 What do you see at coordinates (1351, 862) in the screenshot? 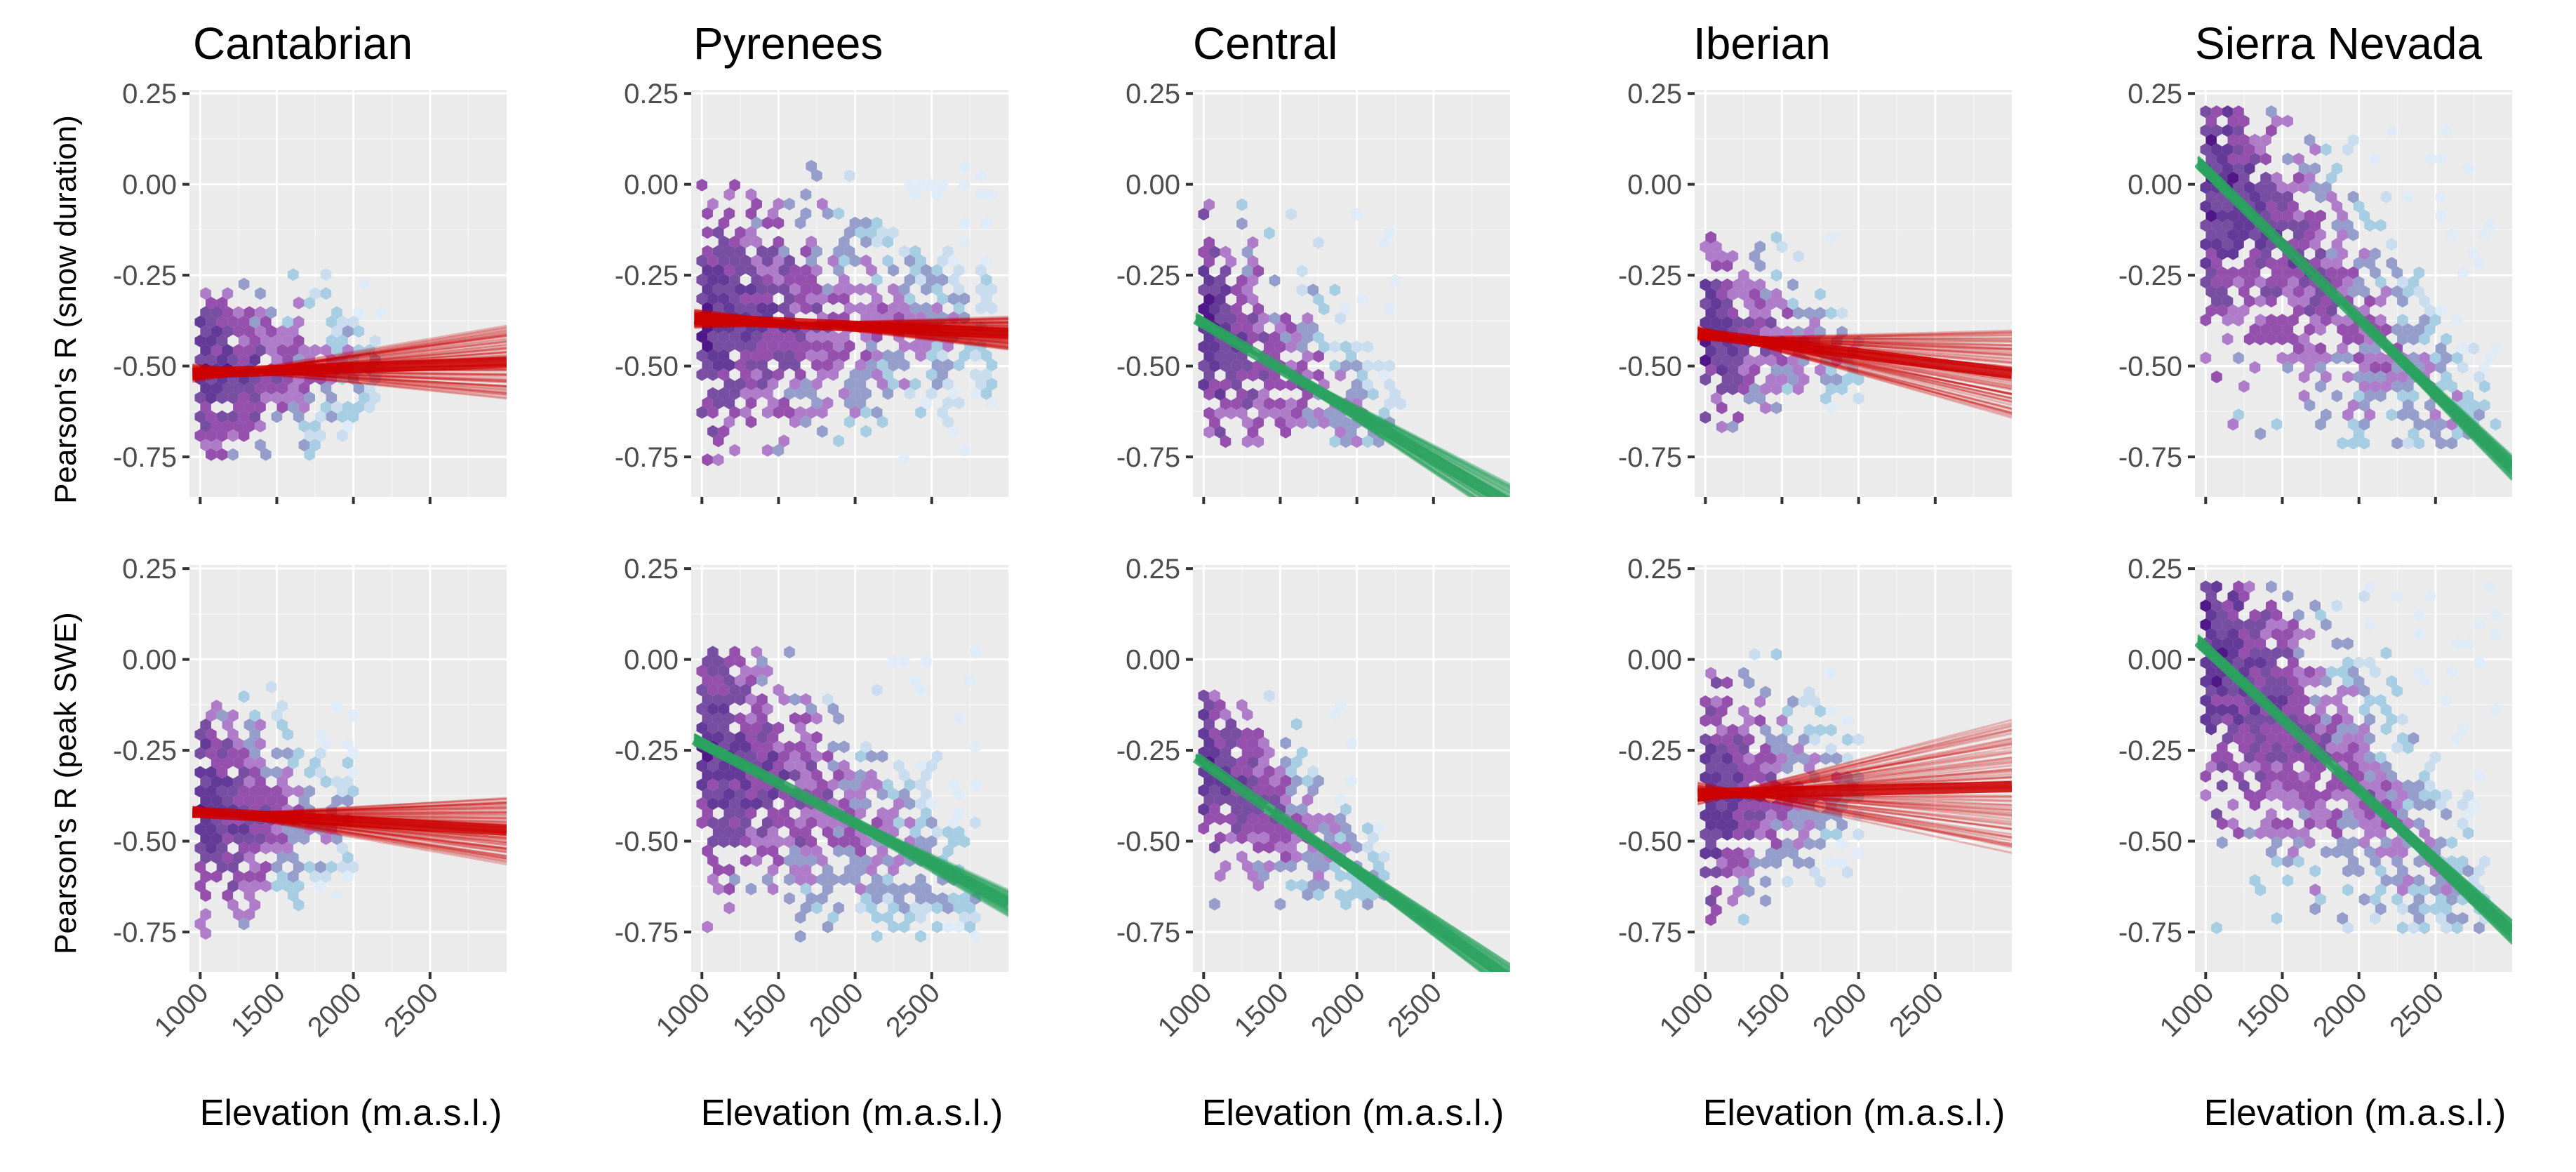
I see `fit-line-core` at bounding box center [1351, 862].